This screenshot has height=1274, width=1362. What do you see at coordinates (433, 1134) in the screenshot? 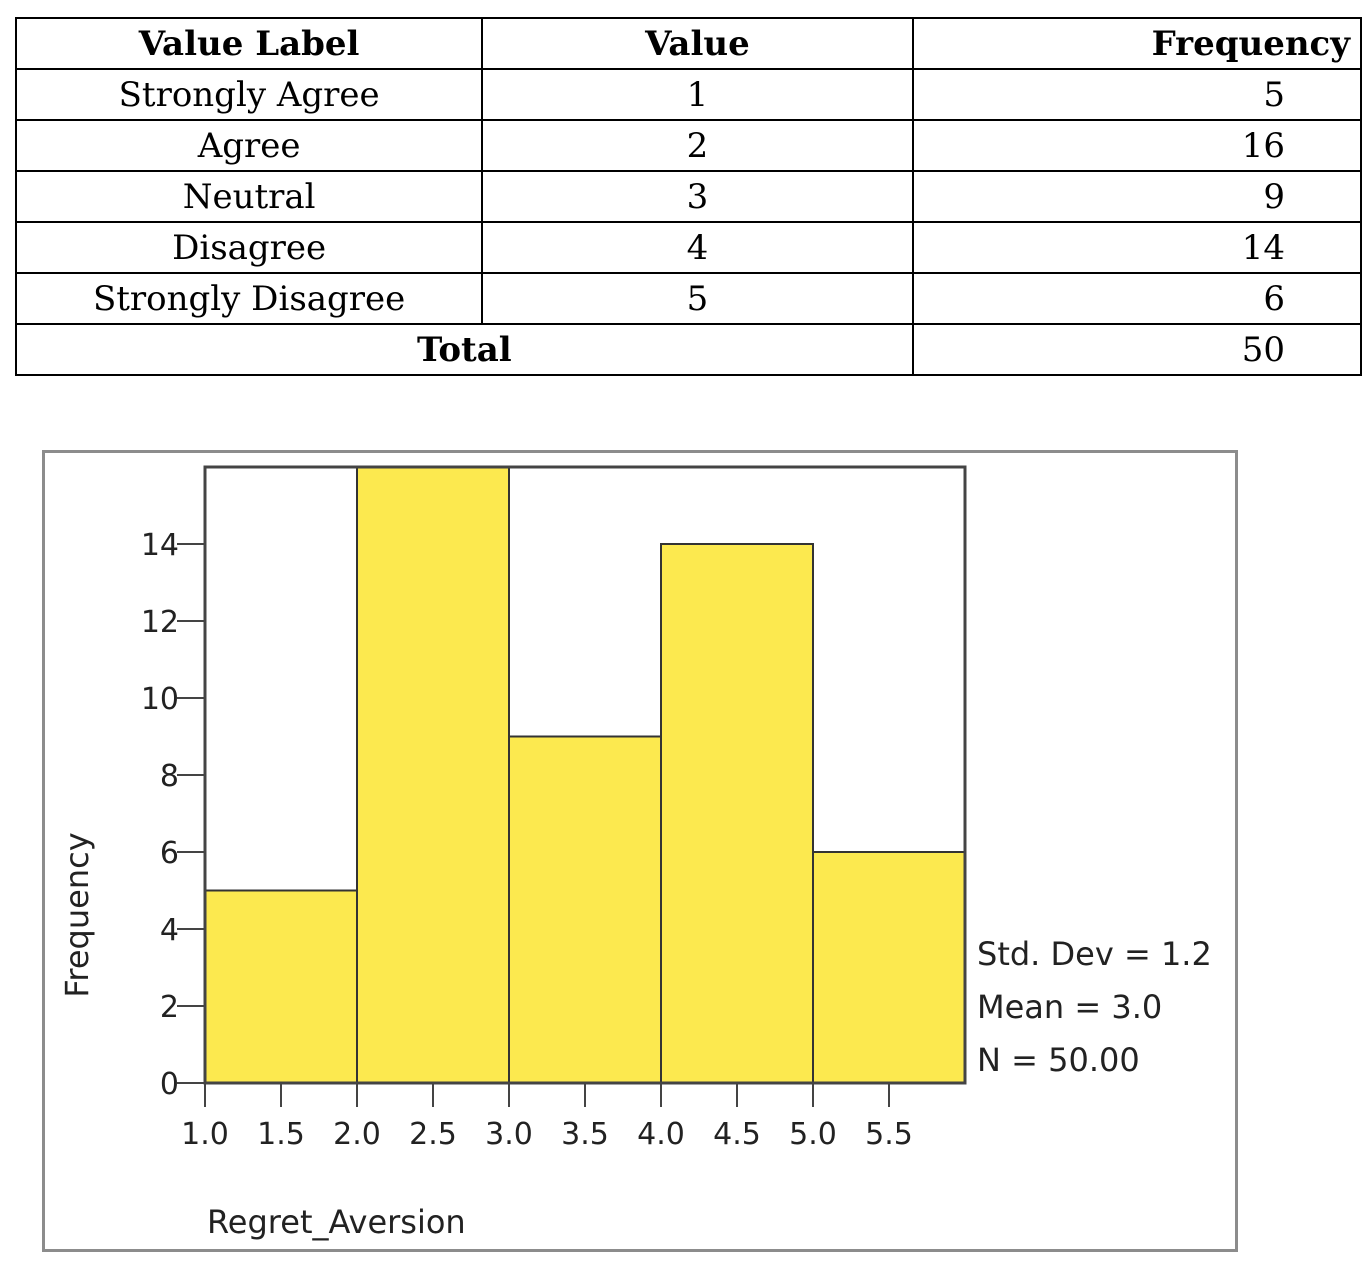
I see `x-tick-label: 2.5` at bounding box center [433, 1134].